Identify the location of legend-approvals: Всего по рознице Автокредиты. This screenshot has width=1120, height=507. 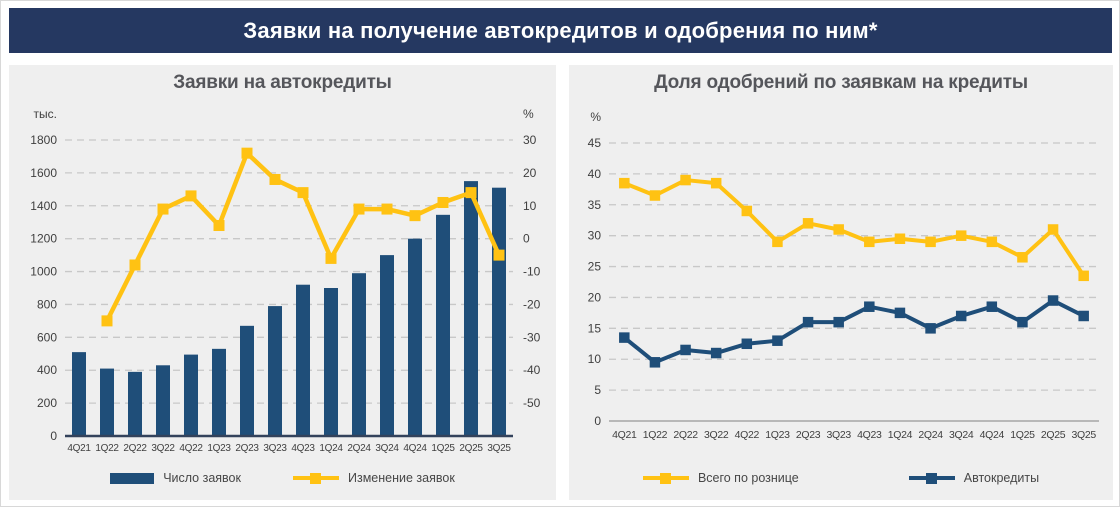
(841, 478).